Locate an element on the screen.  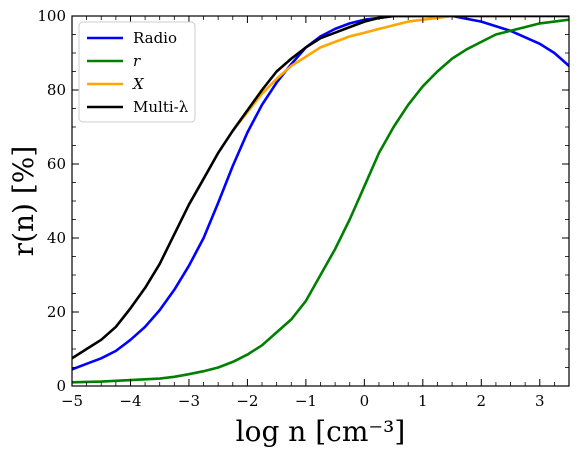
y-tick-label: 0 is located at coordinates (61, 386).